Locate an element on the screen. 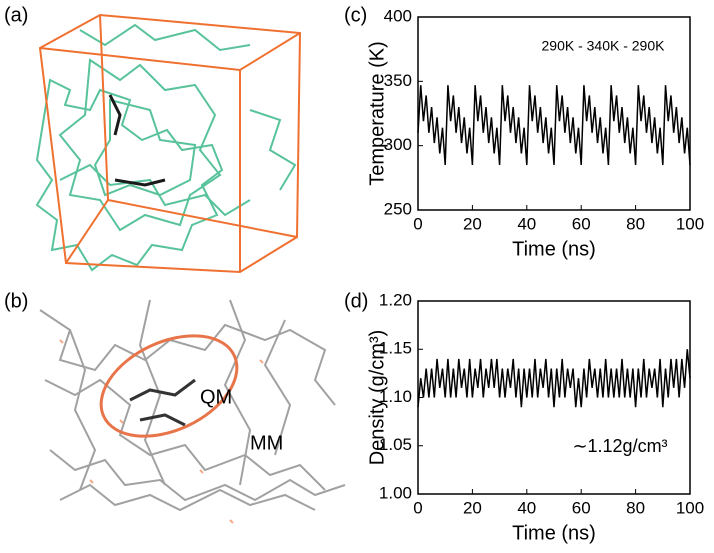  panel-label: (a) is located at coordinates (16, 15).